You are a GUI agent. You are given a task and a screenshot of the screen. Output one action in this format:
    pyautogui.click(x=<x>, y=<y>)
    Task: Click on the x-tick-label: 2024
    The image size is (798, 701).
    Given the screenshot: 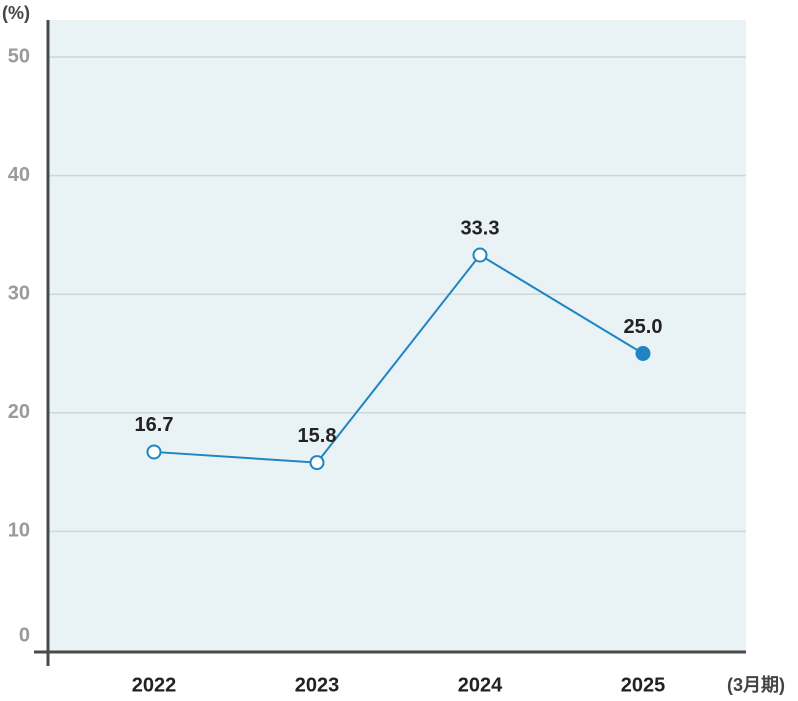 What is the action you would take?
    pyautogui.click(x=480, y=685)
    